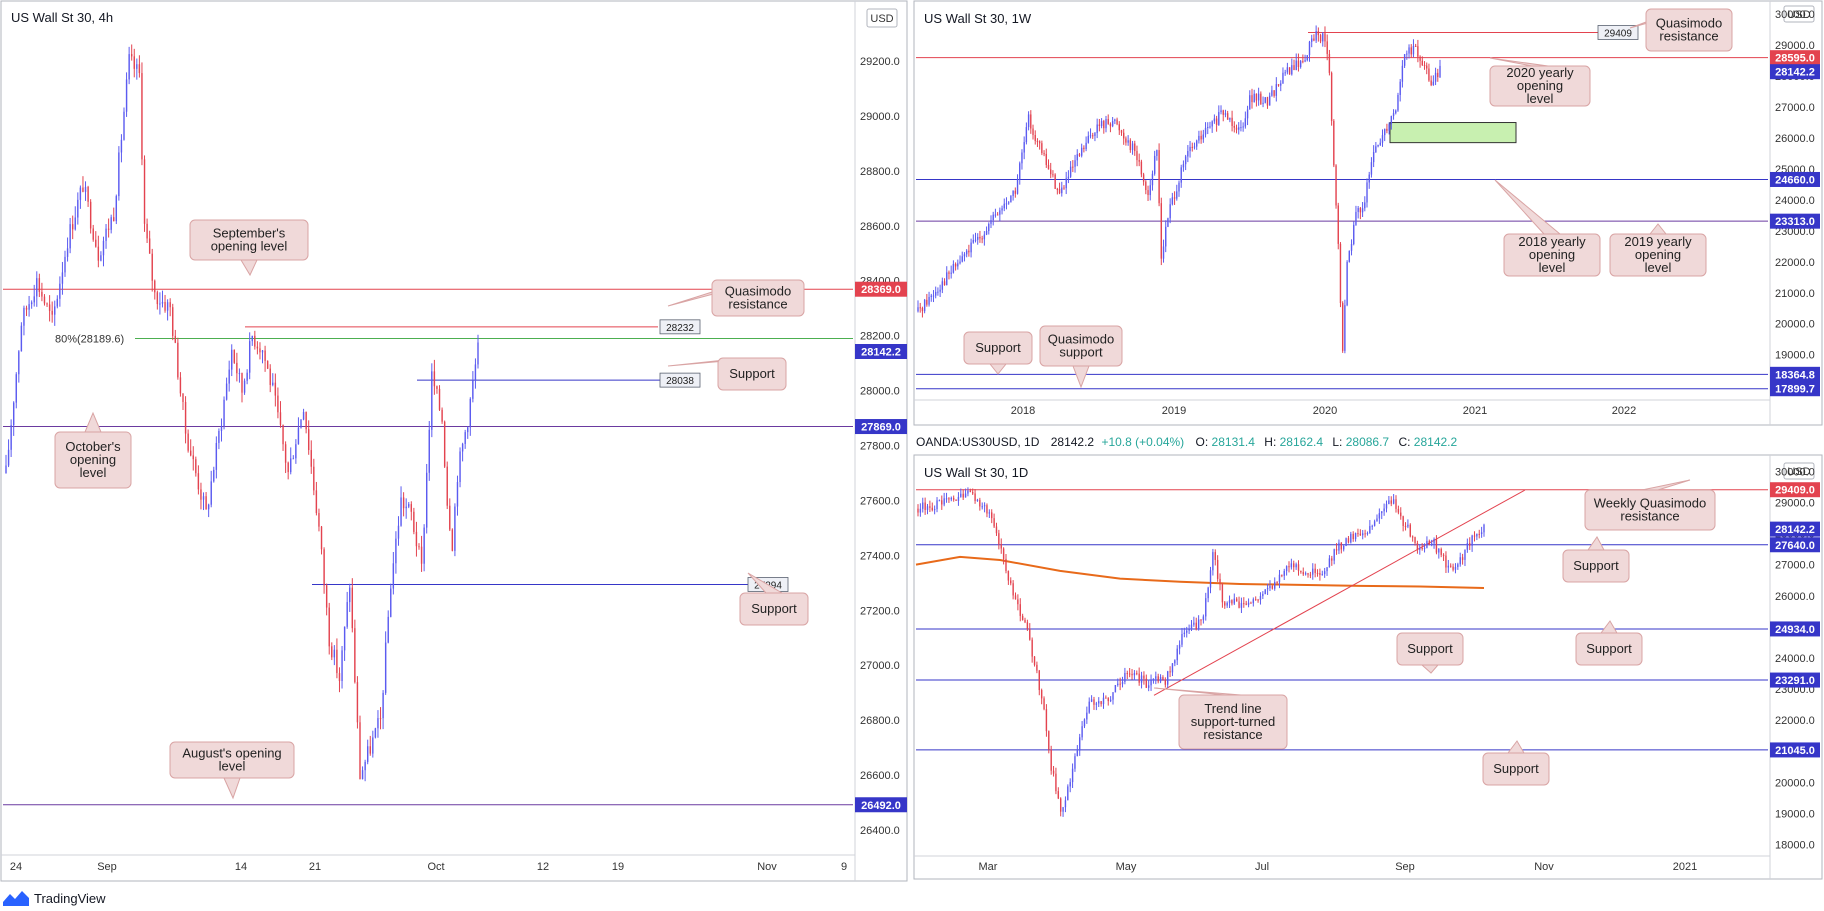 The width and height of the screenshot is (1824, 911). I want to click on price-tag-28142-2: 28142.2, so click(1795, 529).